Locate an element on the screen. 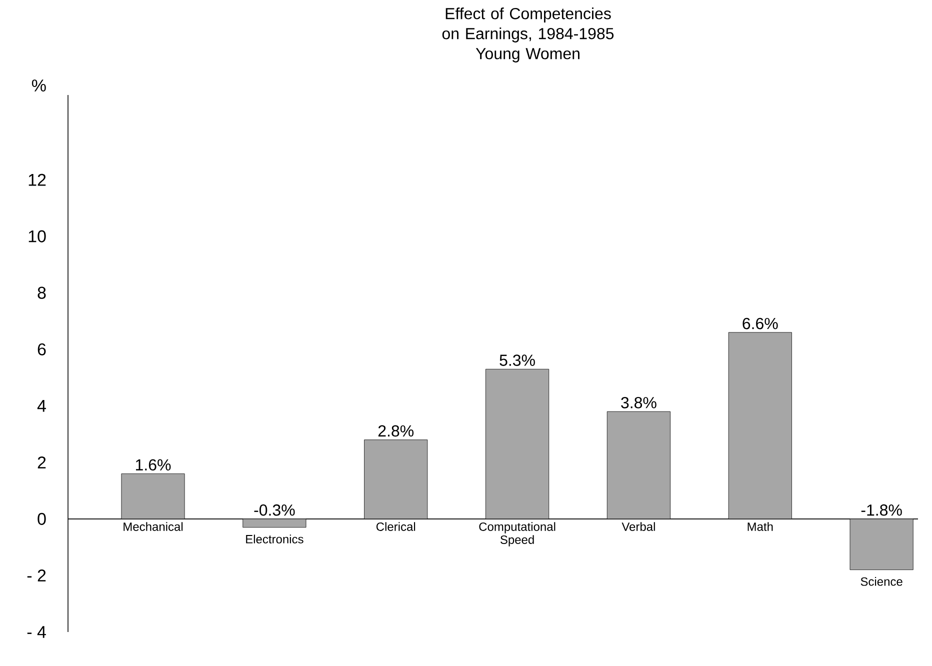 Image resolution: width=932 pixels, height=666 pixels. y-tick-label: 6 is located at coordinates (42, 349).